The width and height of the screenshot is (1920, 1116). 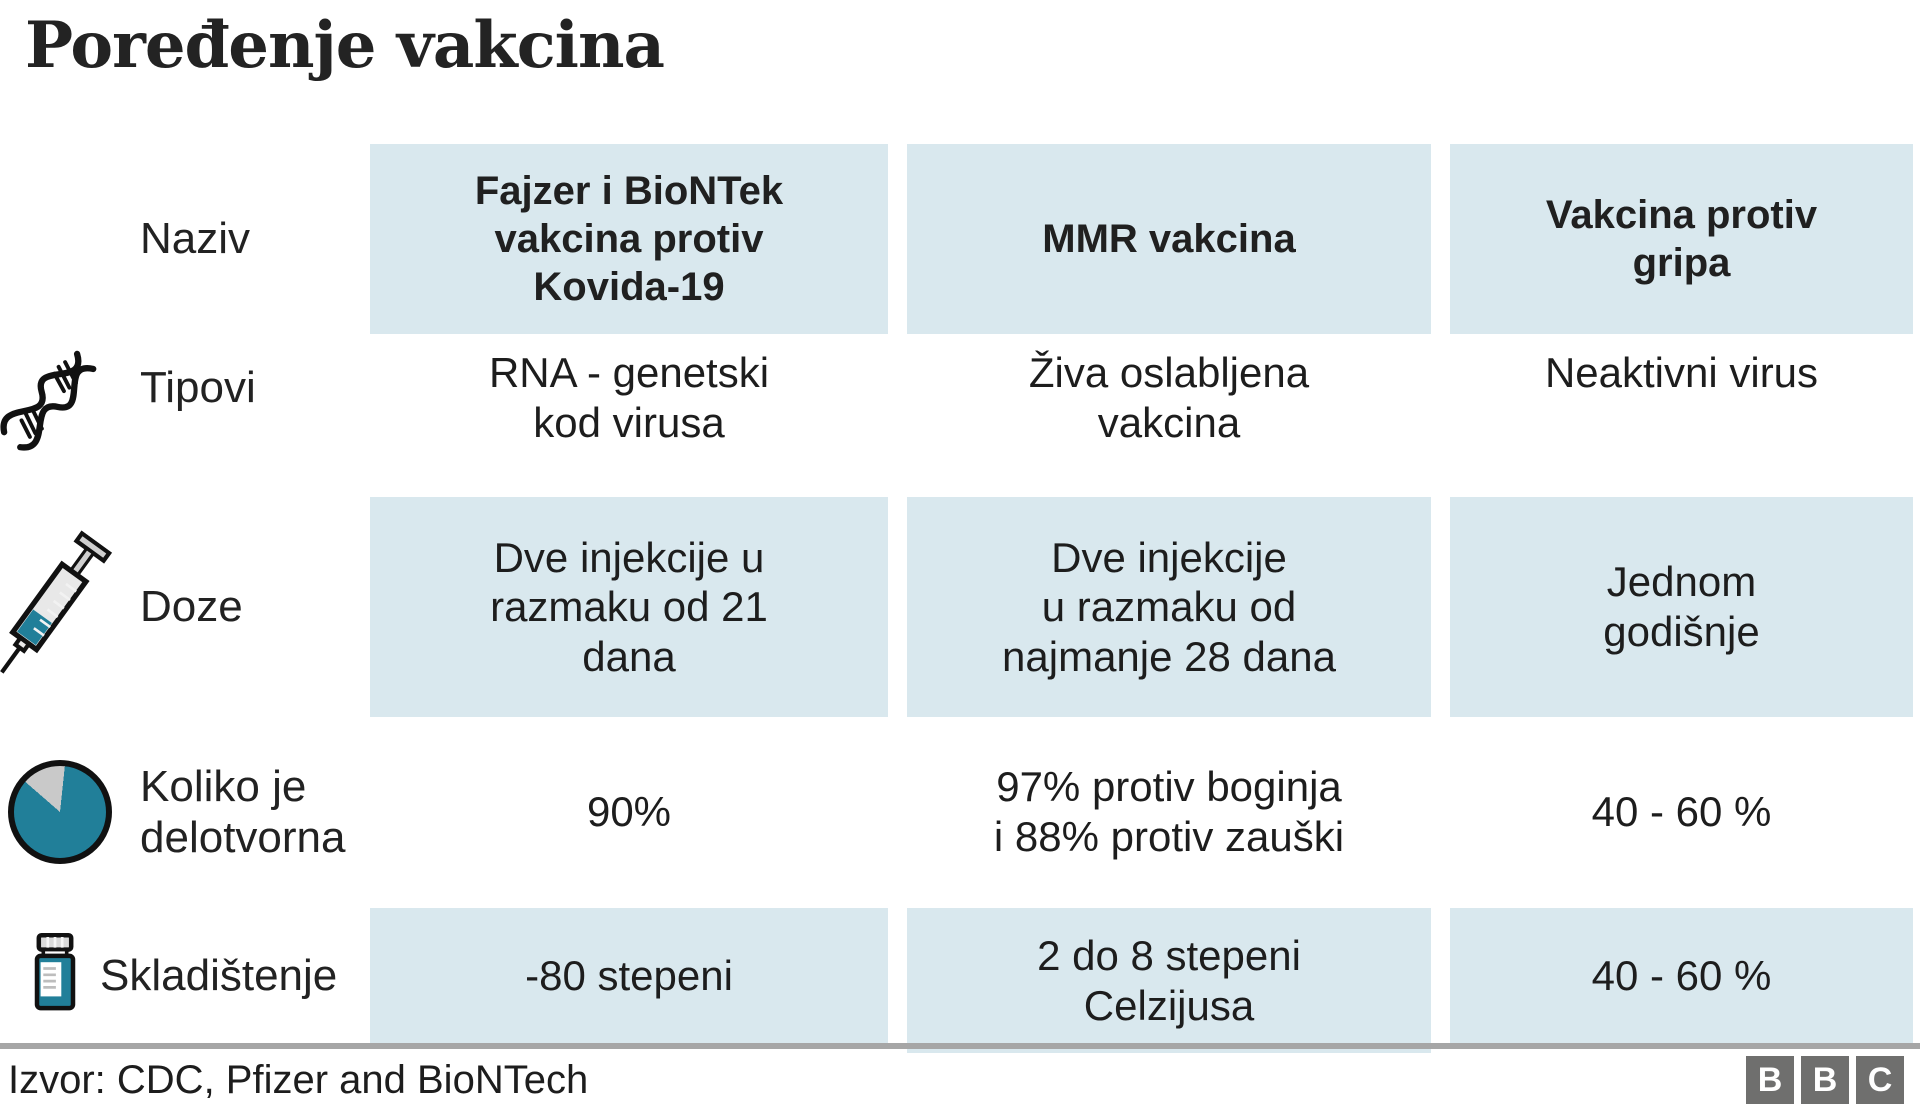 What do you see at coordinates (55, 975) in the screenshot?
I see `vial-icon` at bounding box center [55, 975].